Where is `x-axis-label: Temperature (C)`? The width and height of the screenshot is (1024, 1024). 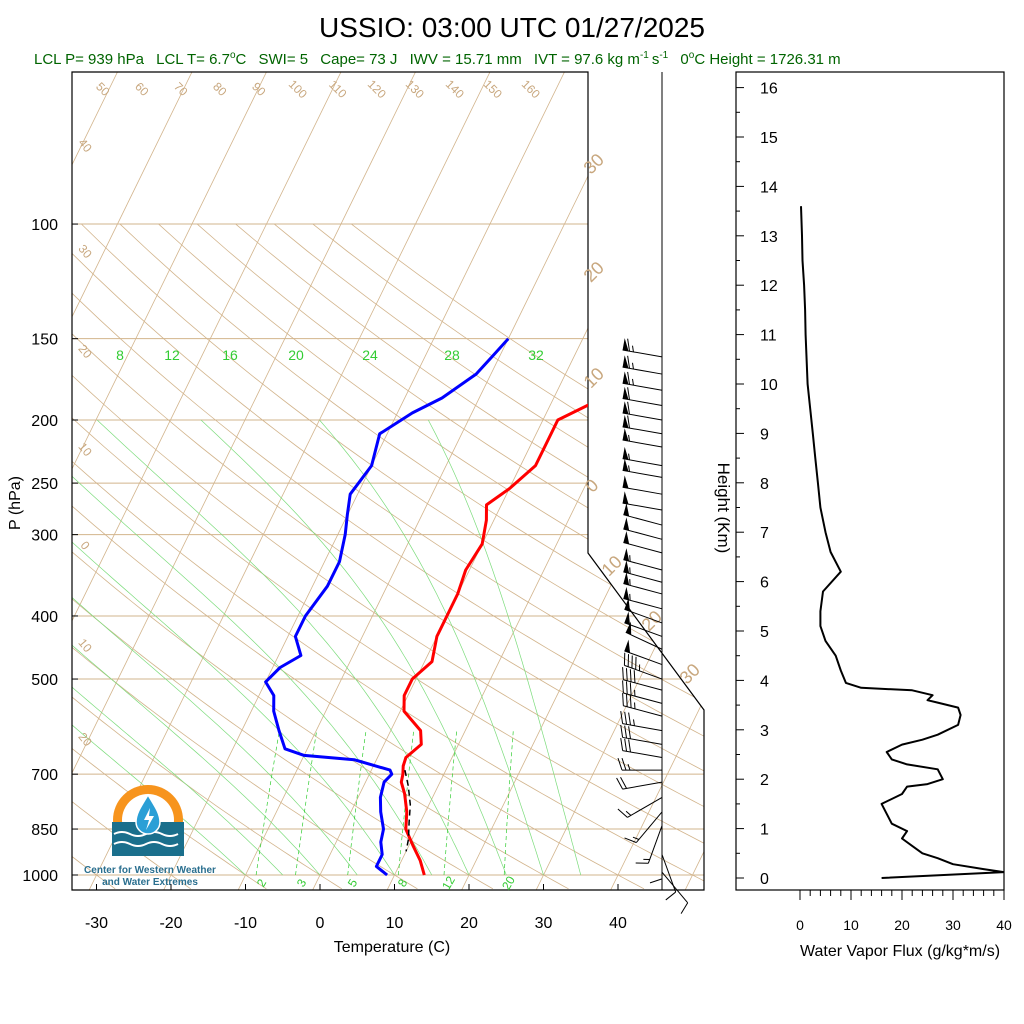 x-axis-label: Temperature (C) is located at coordinates (392, 947).